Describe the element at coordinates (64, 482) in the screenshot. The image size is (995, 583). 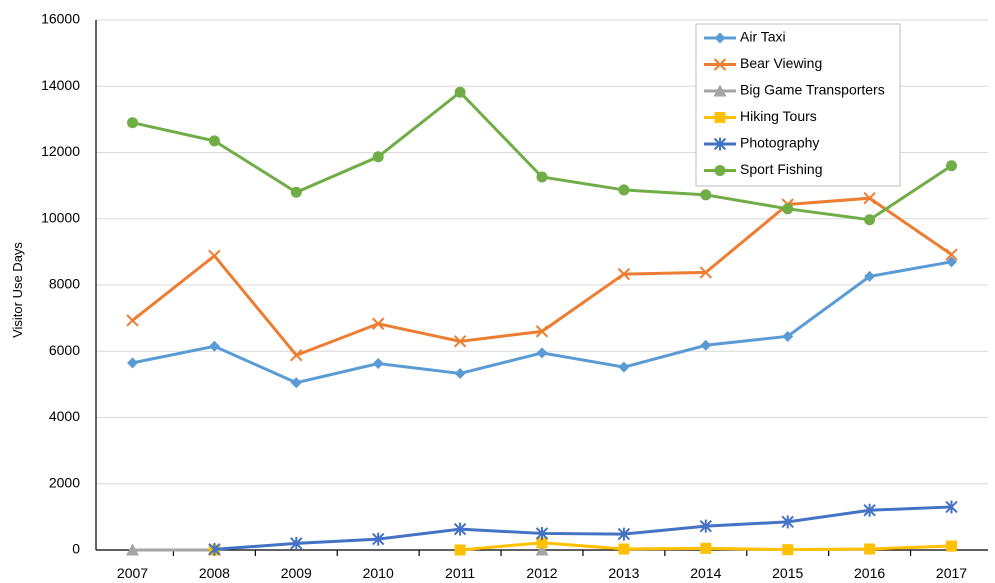
I see `y-tick-label: 2000` at that location.